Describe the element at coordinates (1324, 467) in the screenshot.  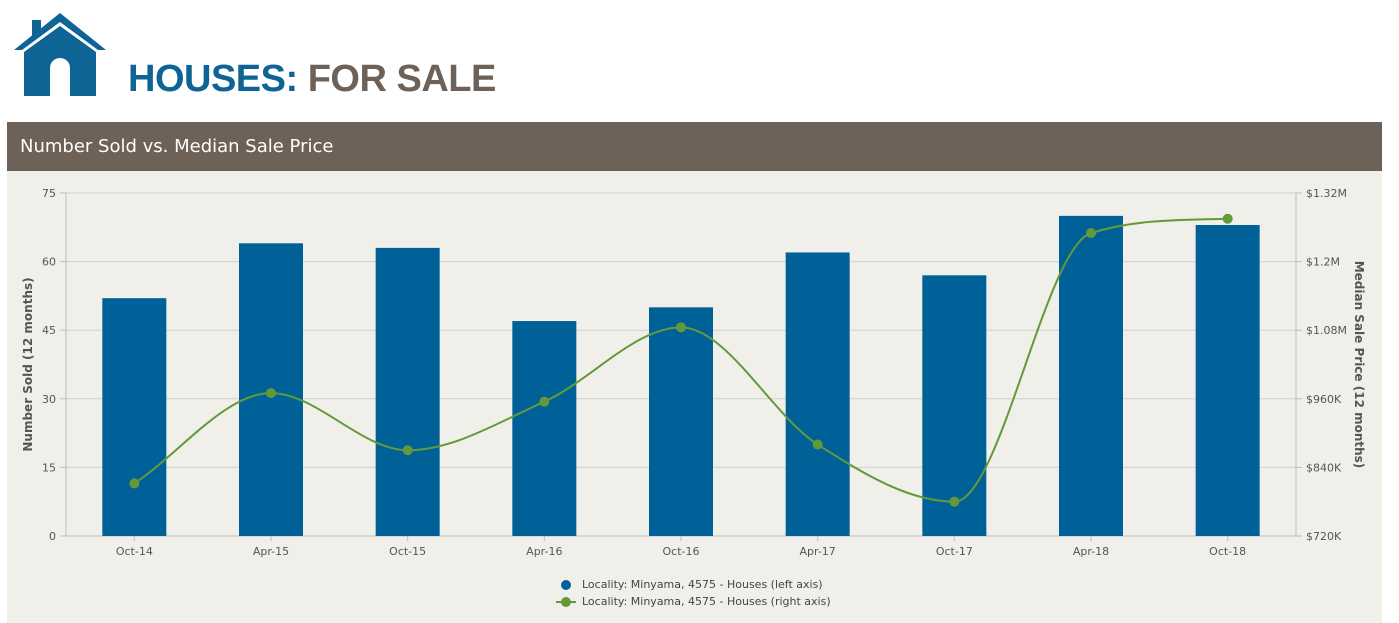
I see `right-axis-tick-label: $840K` at that location.